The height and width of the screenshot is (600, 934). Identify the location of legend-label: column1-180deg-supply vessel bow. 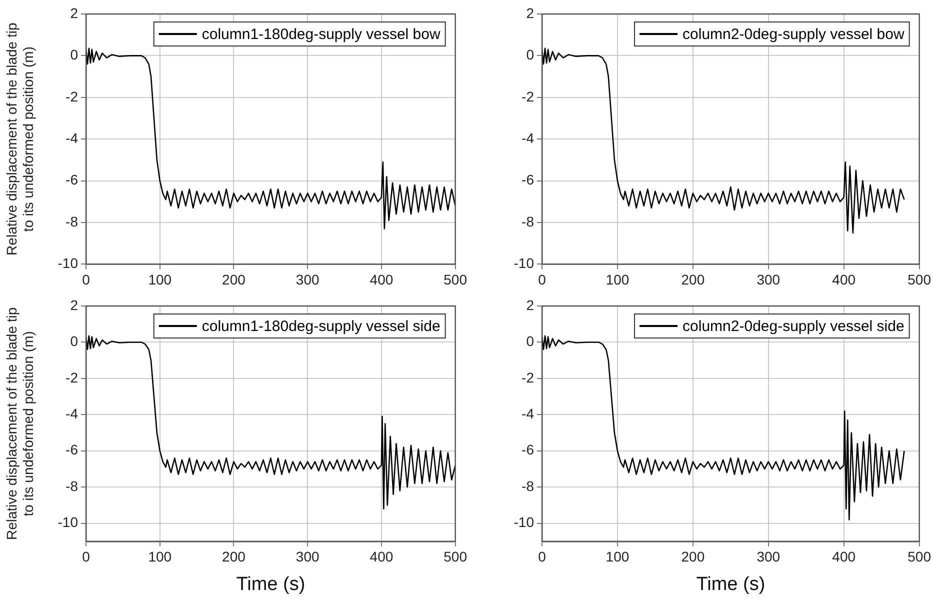
(321, 35).